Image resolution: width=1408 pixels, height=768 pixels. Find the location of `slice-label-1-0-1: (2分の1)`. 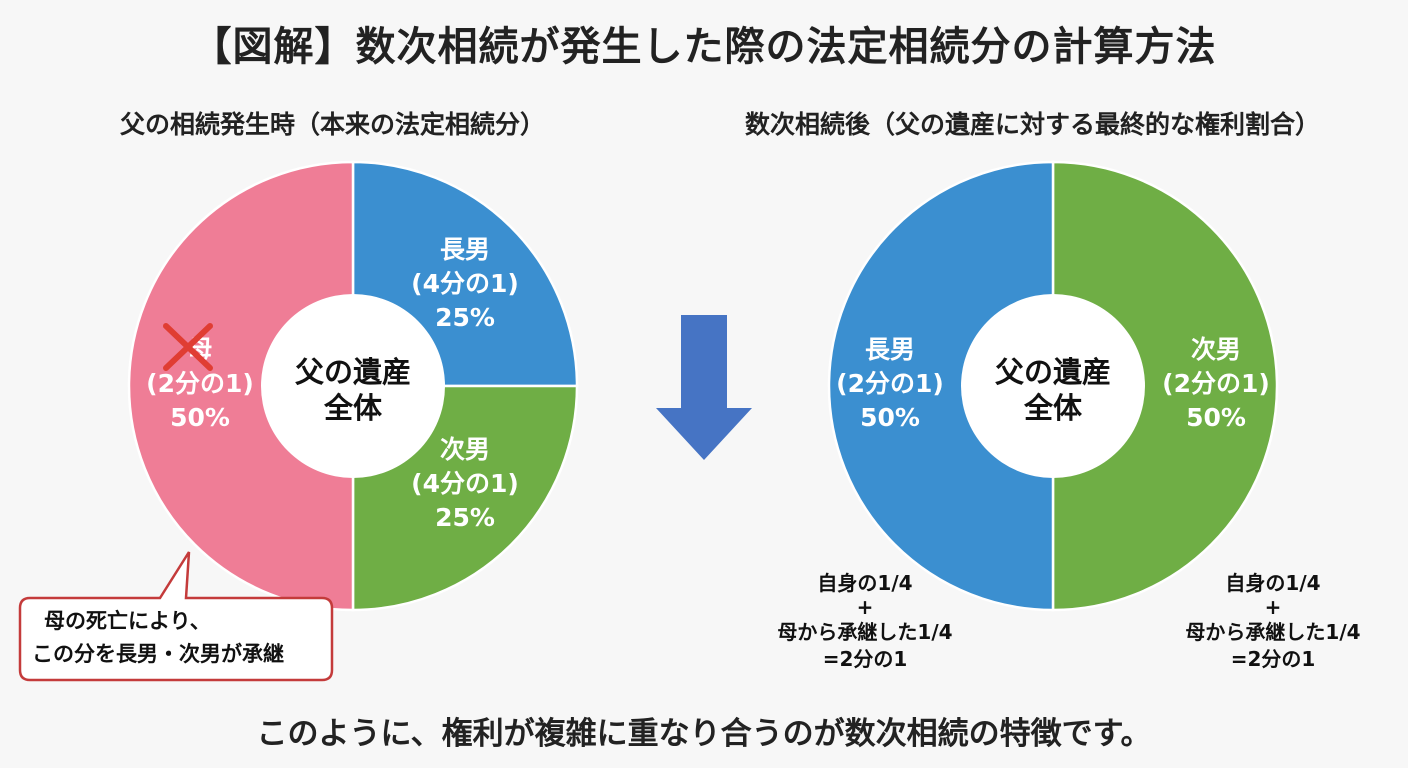

slice-label-1-0-1: (2分の1) is located at coordinates (1216, 383).